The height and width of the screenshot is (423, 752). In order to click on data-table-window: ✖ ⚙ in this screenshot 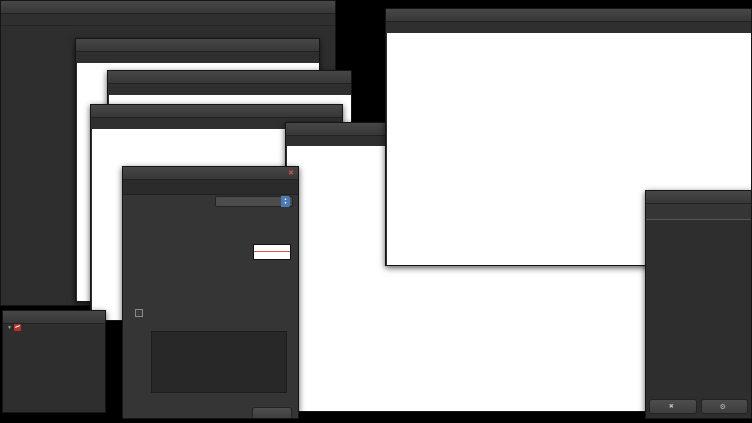, I will do `click(698, 304)`.